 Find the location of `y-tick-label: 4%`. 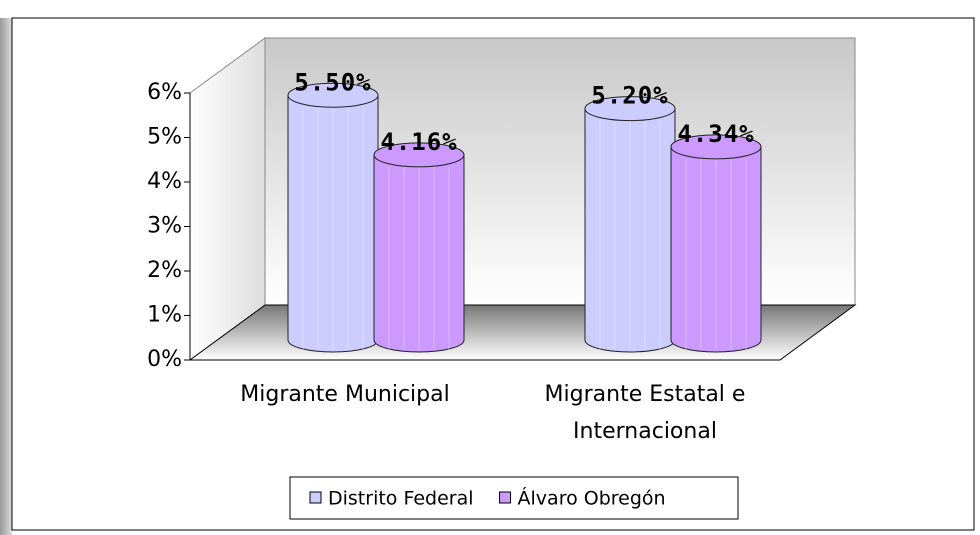

y-tick-label: 4% is located at coordinates (164, 181).